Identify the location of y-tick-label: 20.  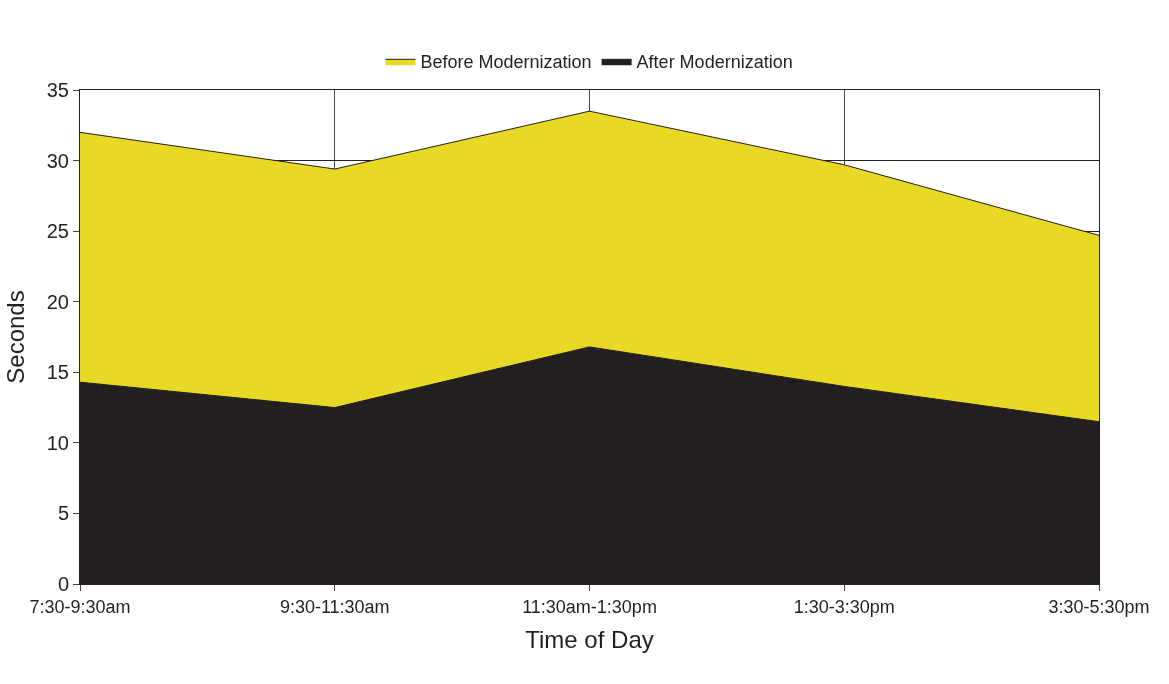
(57, 301).